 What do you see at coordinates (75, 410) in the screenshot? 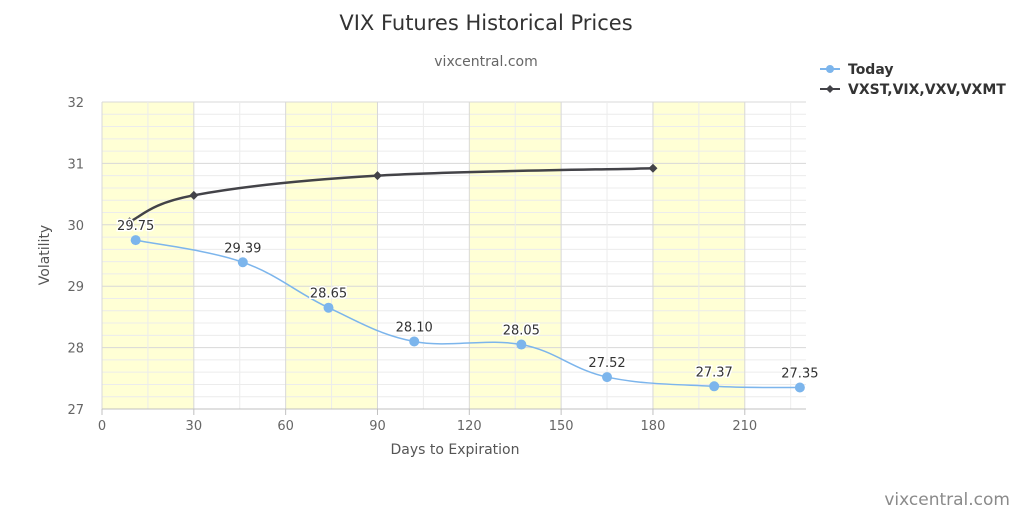
I see `y-tick-label: 27` at bounding box center [75, 410].